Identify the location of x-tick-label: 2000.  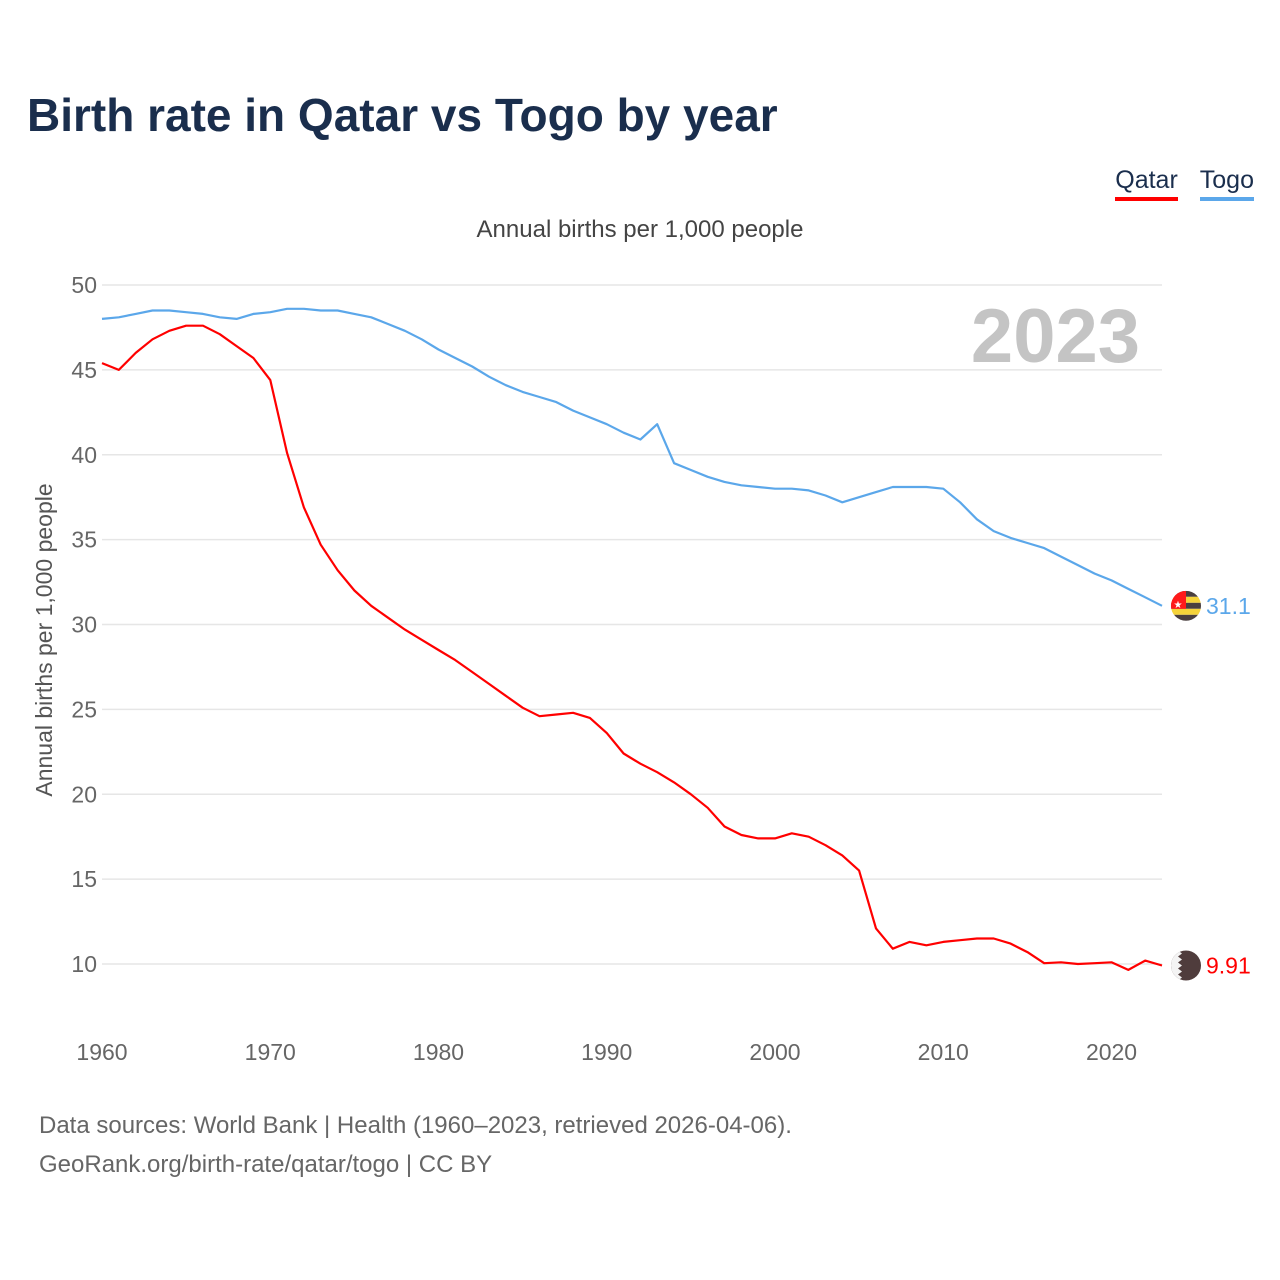
(774, 1052).